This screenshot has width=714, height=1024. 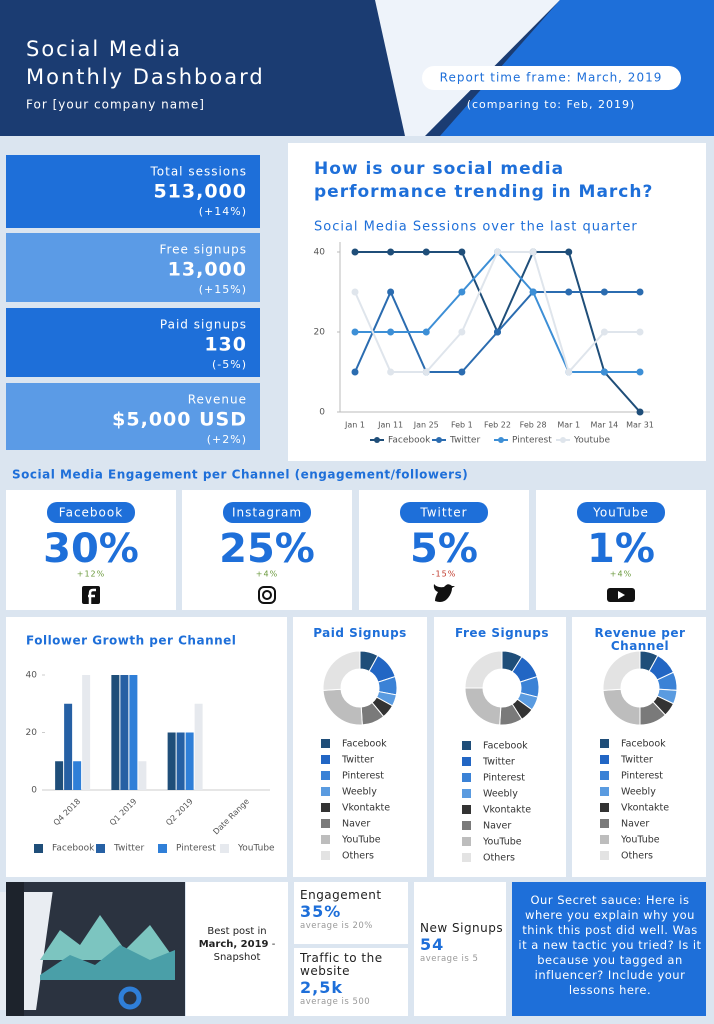 I want to click on x-tick-label: Mar 14, so click(x=604, y=425).